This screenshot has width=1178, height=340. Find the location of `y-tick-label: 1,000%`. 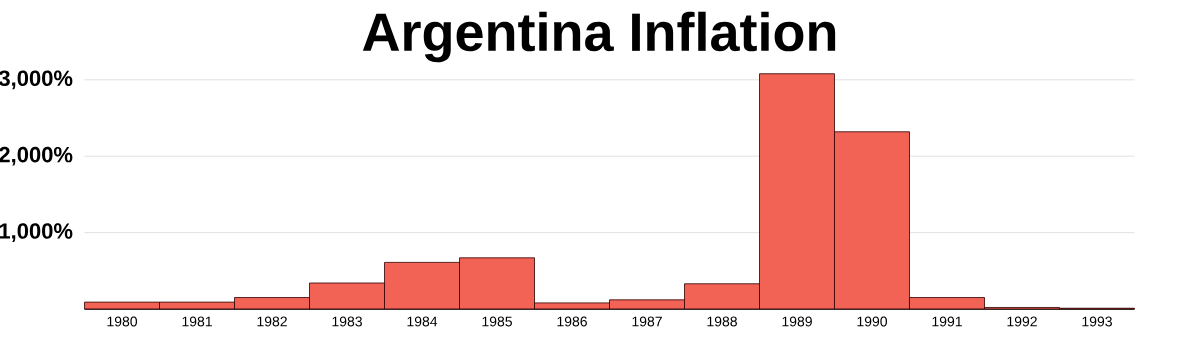

y-tick-label: 1,000% is located at coordinates (36, 232).